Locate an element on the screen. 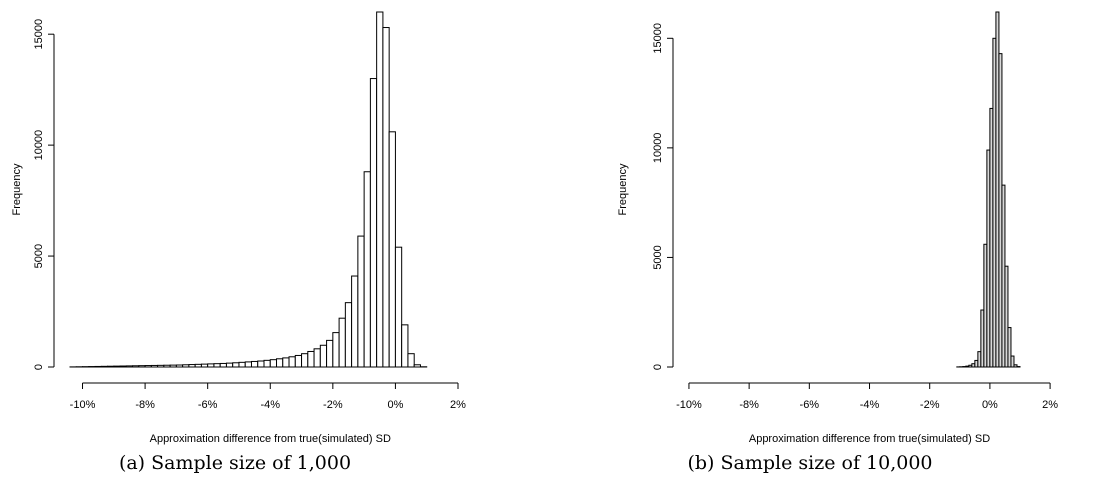 The width and height of the screenshot is (1099, 502). x-tick-label-b-3: -4% is located at coordinates (870, 405).